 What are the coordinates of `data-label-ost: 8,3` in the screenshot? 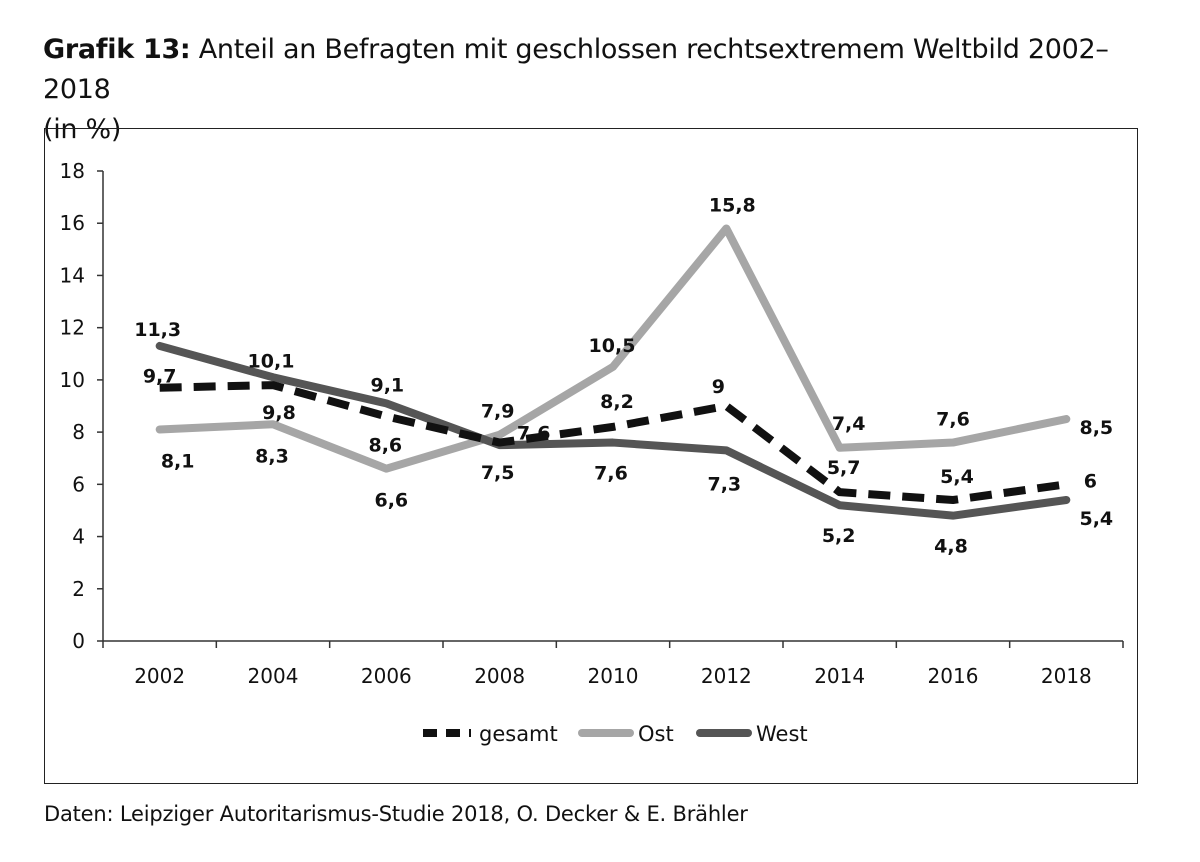 It's located at (272, 456).